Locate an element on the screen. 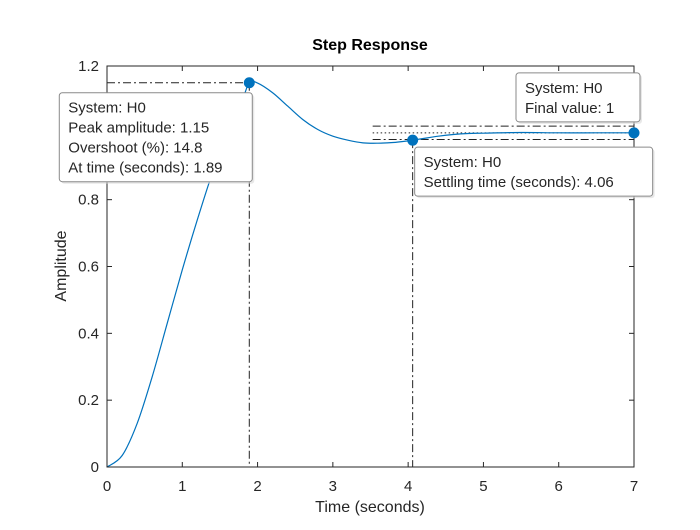  y-tick-label: 1.2 is located at coordinates (88, 66).